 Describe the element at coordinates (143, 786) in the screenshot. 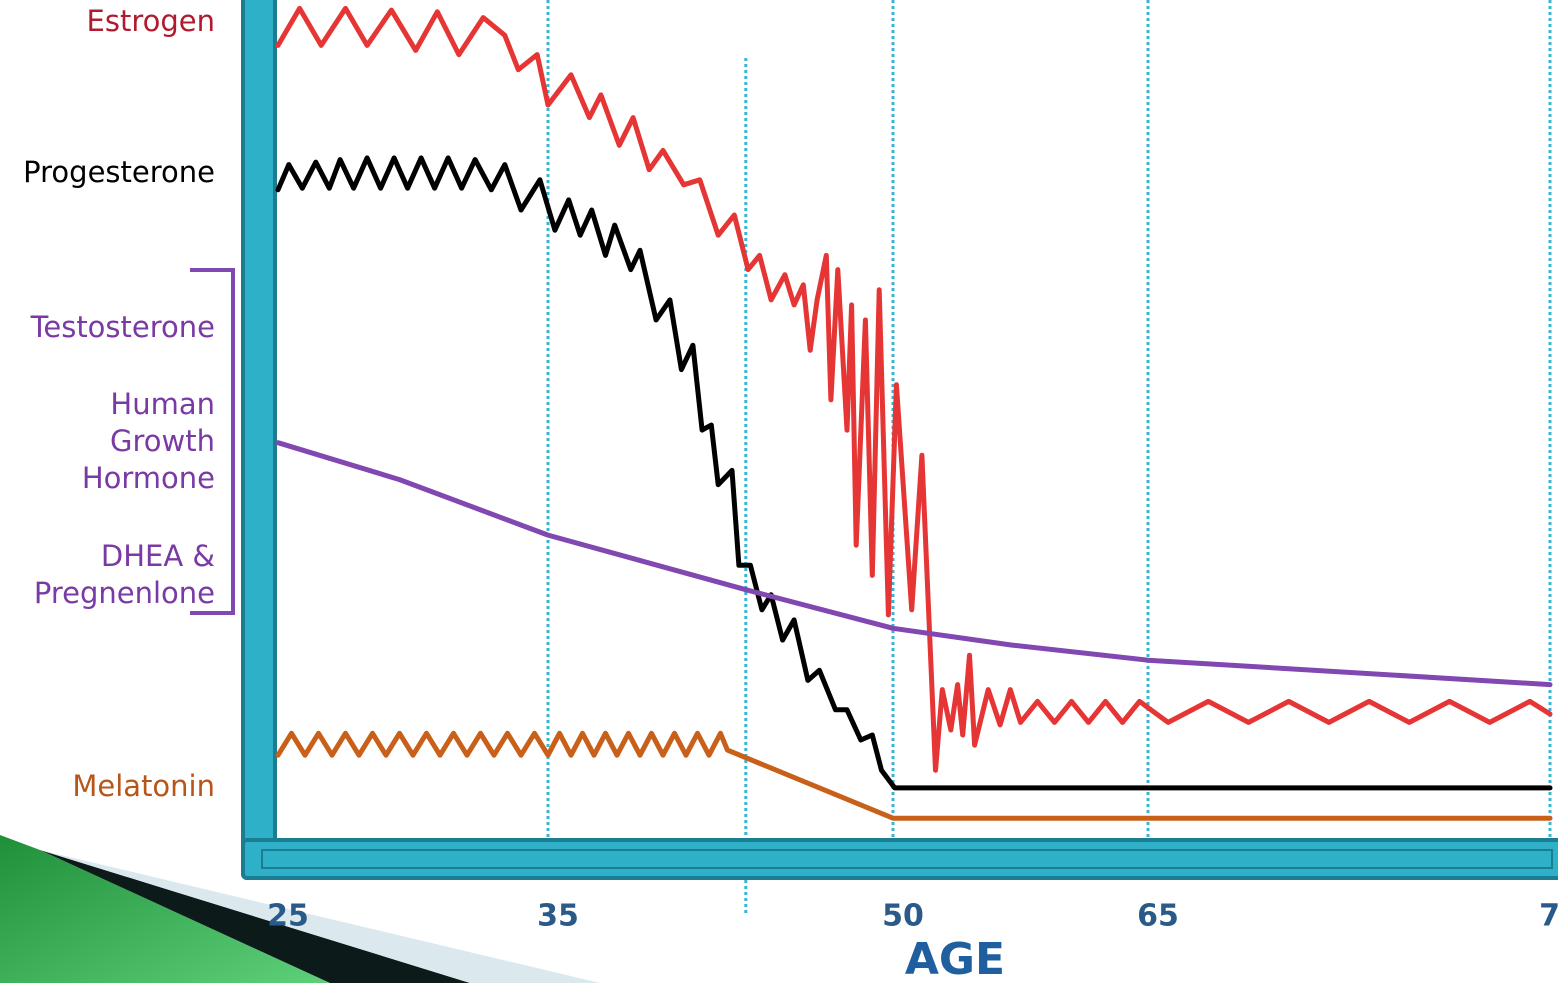

I see `legend-label: Melatonin` at that location.